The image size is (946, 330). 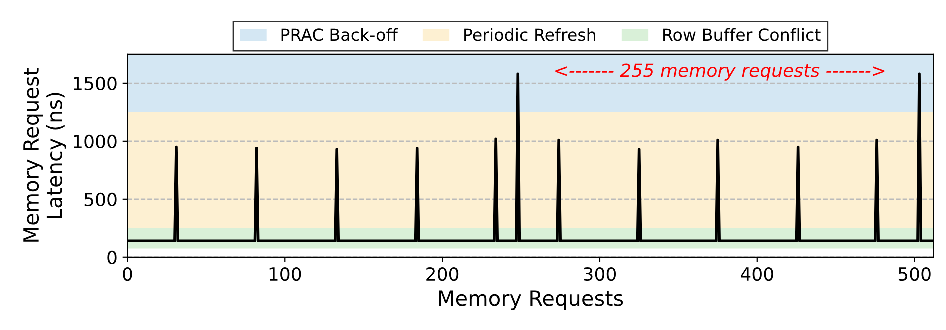 I want to click on legend-label: Periodic Refresh, so click(x=530, y=35).